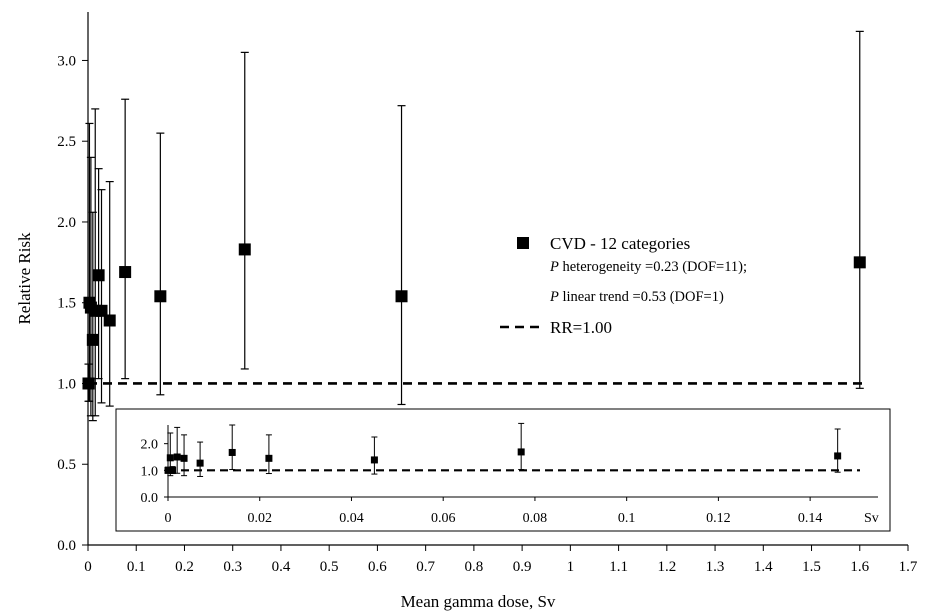  What do you see at coordinates (88, 567) in the screenshot?
I see `x-tick-label: 0` at bounding box center [88, 567].